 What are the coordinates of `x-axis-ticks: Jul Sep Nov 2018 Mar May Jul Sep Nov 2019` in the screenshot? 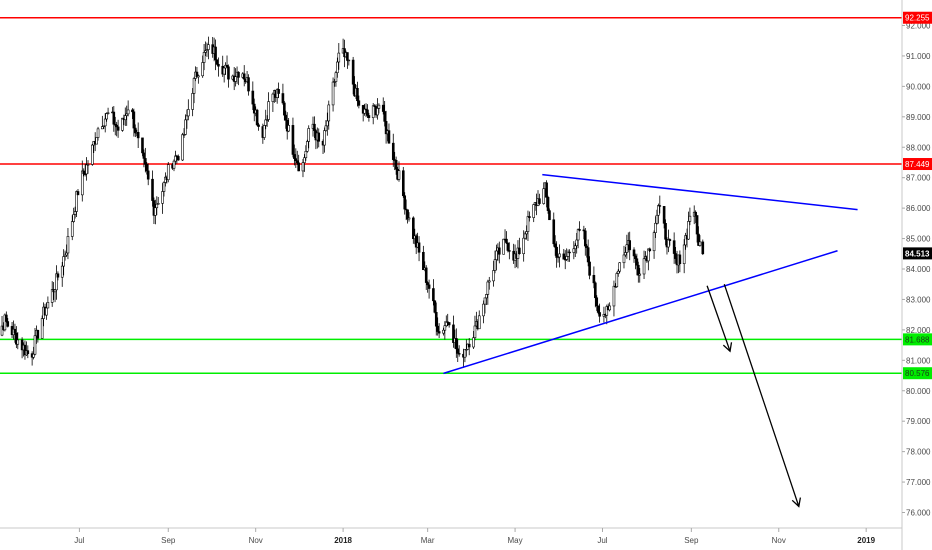 It's located at (475, 536).